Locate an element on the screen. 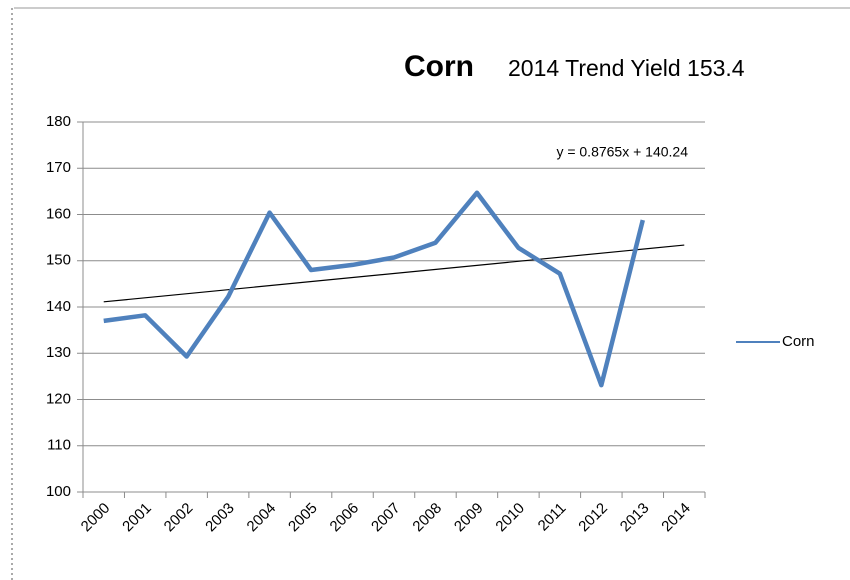  x-tick-label: 2009 is located at coordinates (469, 518).